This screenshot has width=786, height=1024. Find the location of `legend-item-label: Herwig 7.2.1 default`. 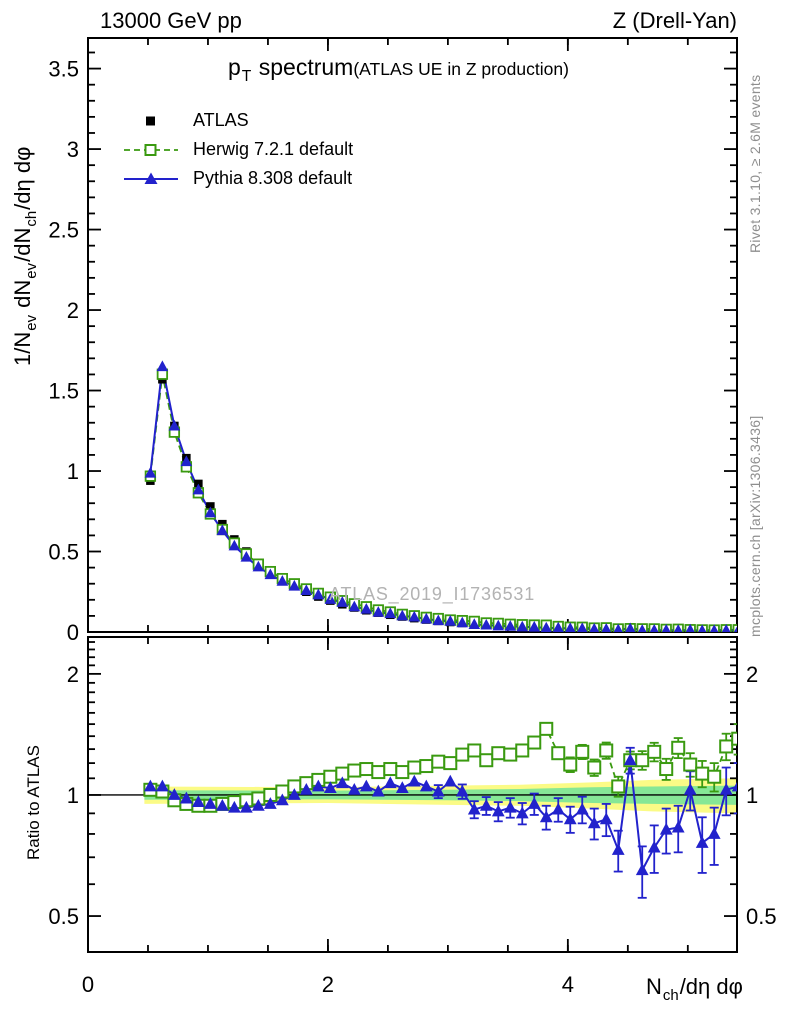

legend-item-label: Herwig 7.2.1 default is located at coordinates (273, 149).